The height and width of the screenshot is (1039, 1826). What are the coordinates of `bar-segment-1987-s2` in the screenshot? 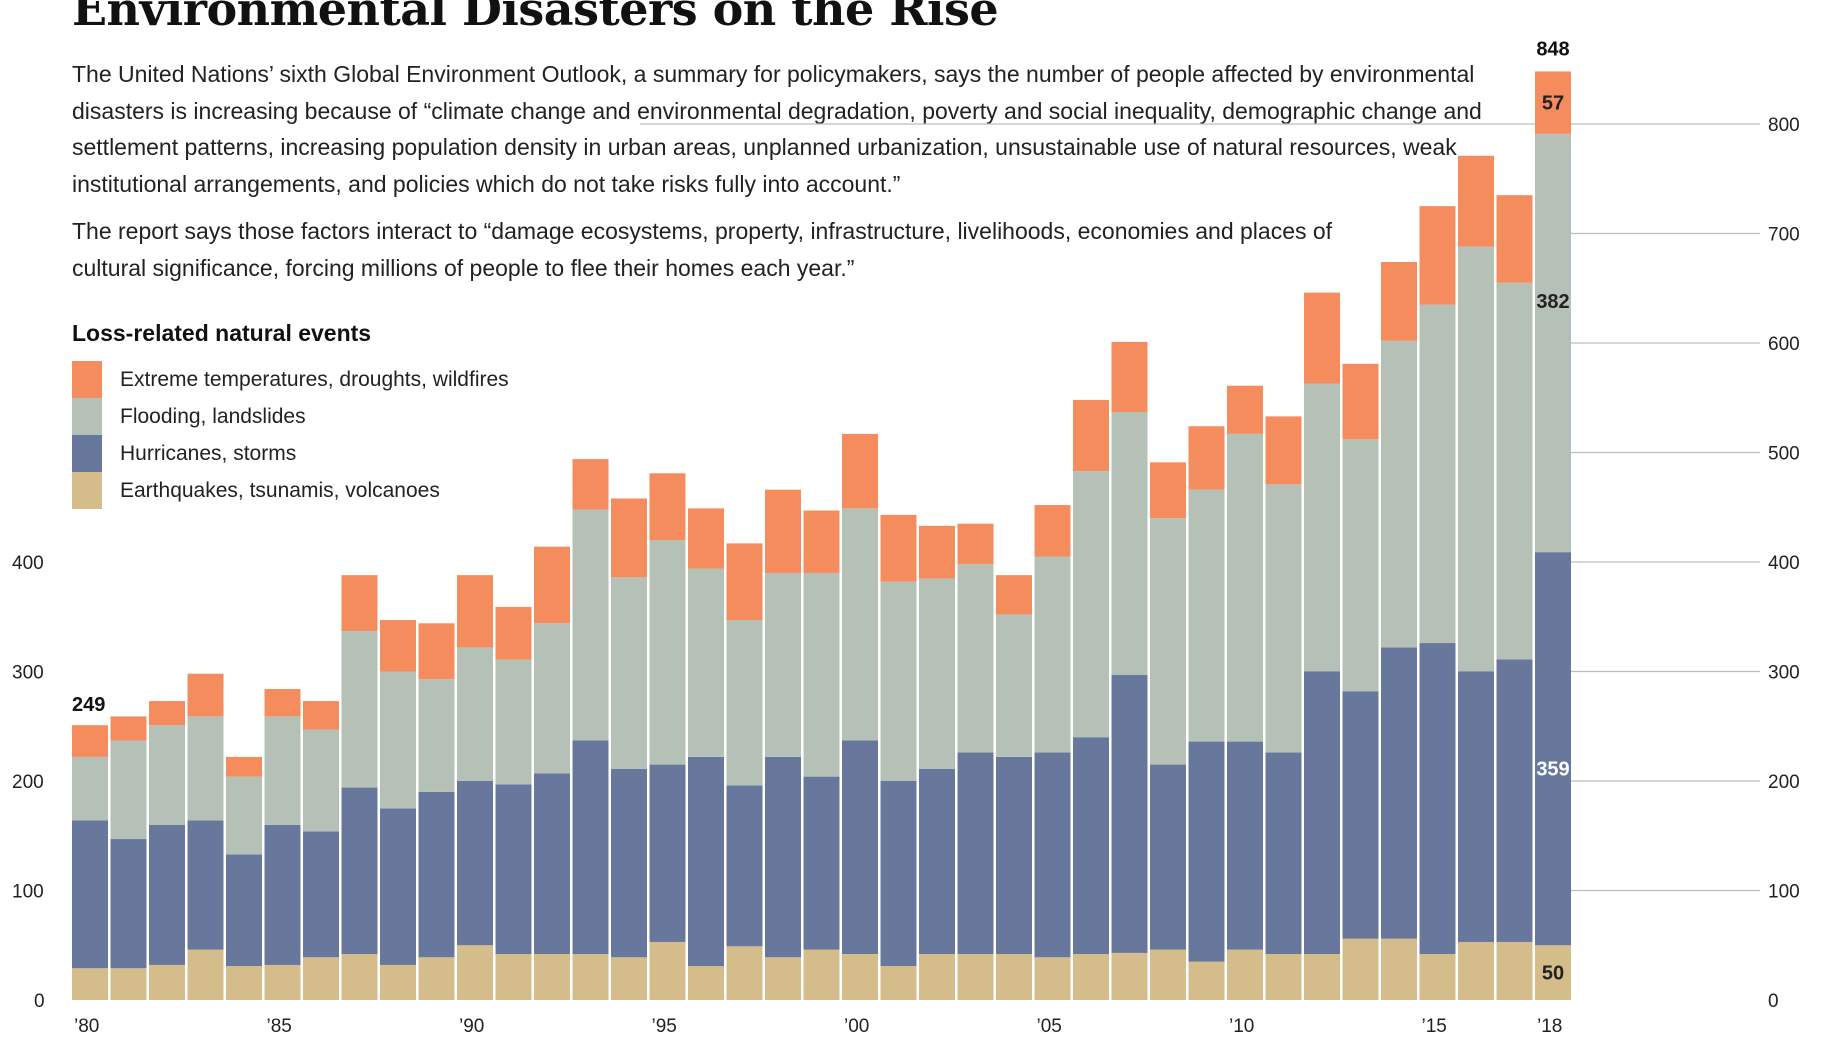 It's located at (359, 709).